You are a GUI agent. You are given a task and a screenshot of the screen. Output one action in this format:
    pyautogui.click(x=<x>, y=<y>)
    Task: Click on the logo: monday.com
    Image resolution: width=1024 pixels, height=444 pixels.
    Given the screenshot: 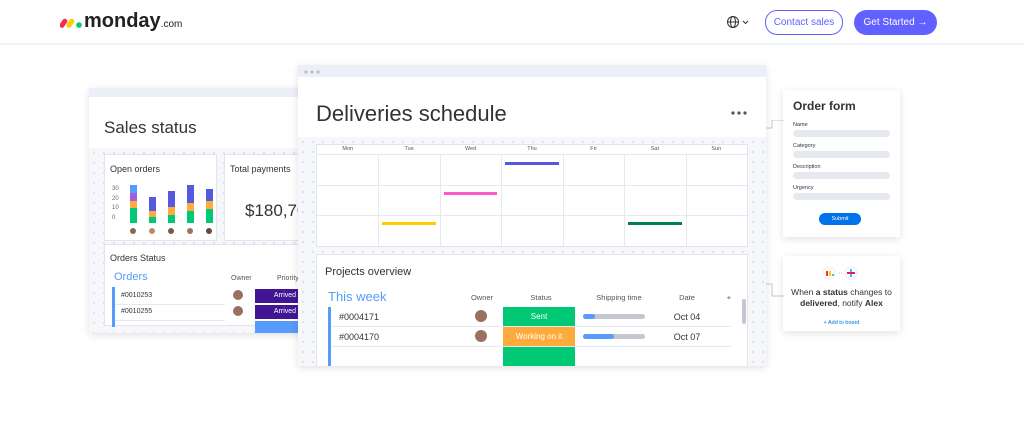 What is the action you would take?
    pyautogui.click(x=133, y=21)
    